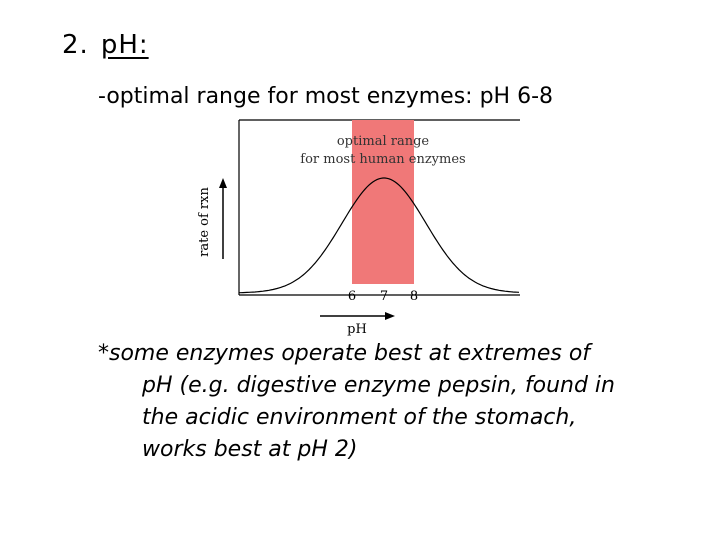 The height and width of the screenshot is (540, 720). I want to click on range-label-line-2: for most human enzymes, so click(382, 159).